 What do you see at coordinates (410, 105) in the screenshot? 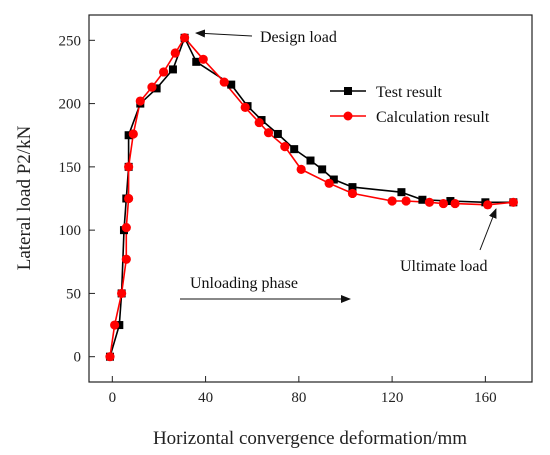
I see `legend: Test result Calculation result` at bounding box center [410, 105].